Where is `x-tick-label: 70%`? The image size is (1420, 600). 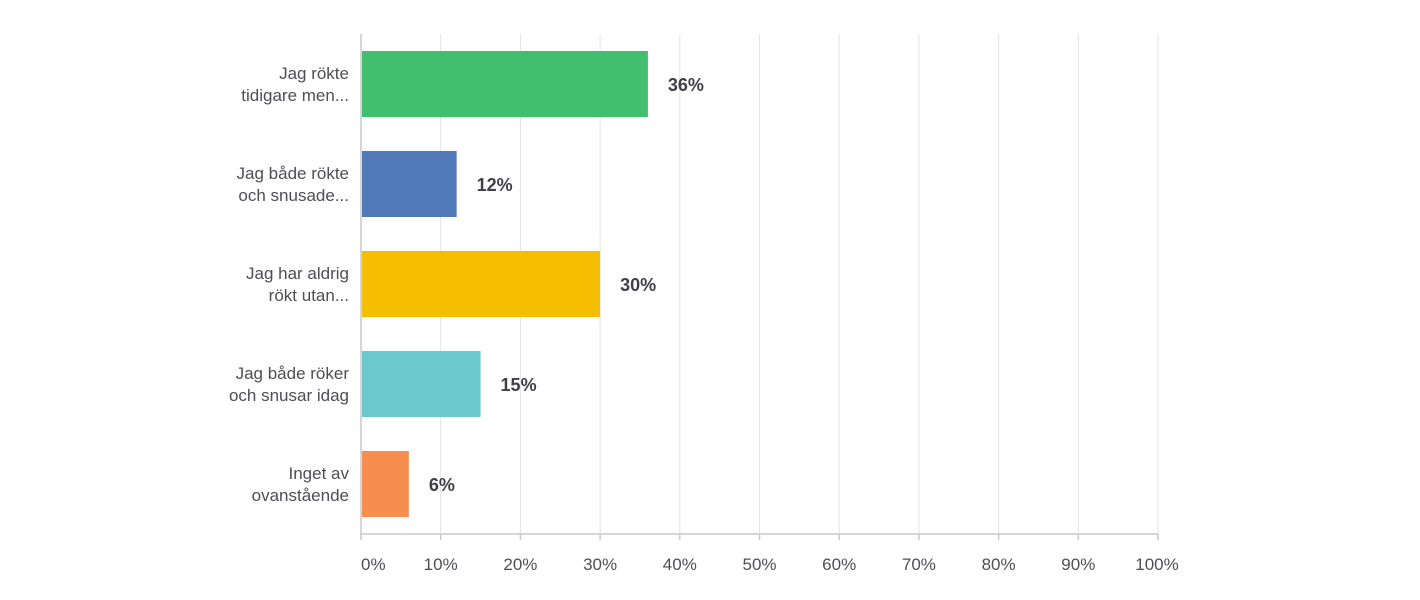
x-tick-label: 70% is located at coordinates (919, 564).